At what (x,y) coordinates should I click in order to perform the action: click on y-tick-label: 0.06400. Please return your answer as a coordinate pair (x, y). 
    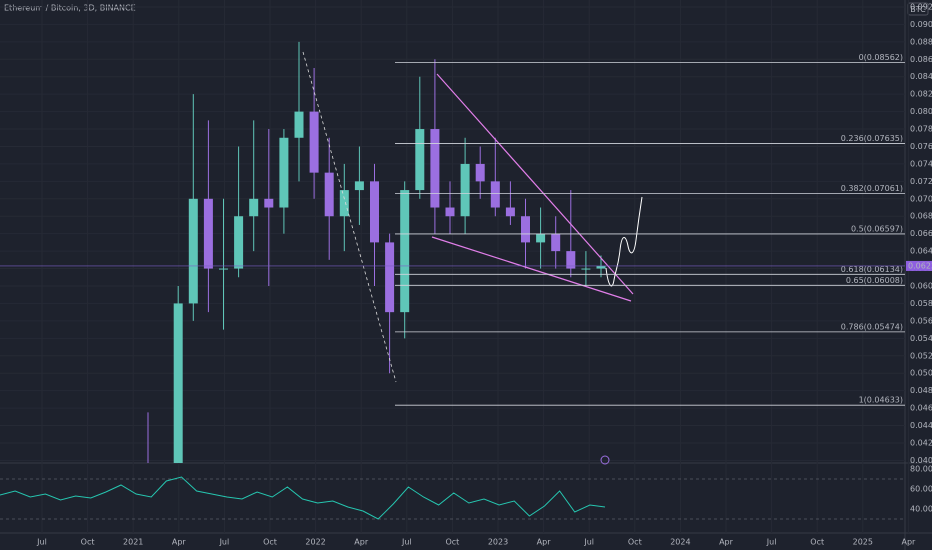
    Looking at the image, I should click on (921, 251).